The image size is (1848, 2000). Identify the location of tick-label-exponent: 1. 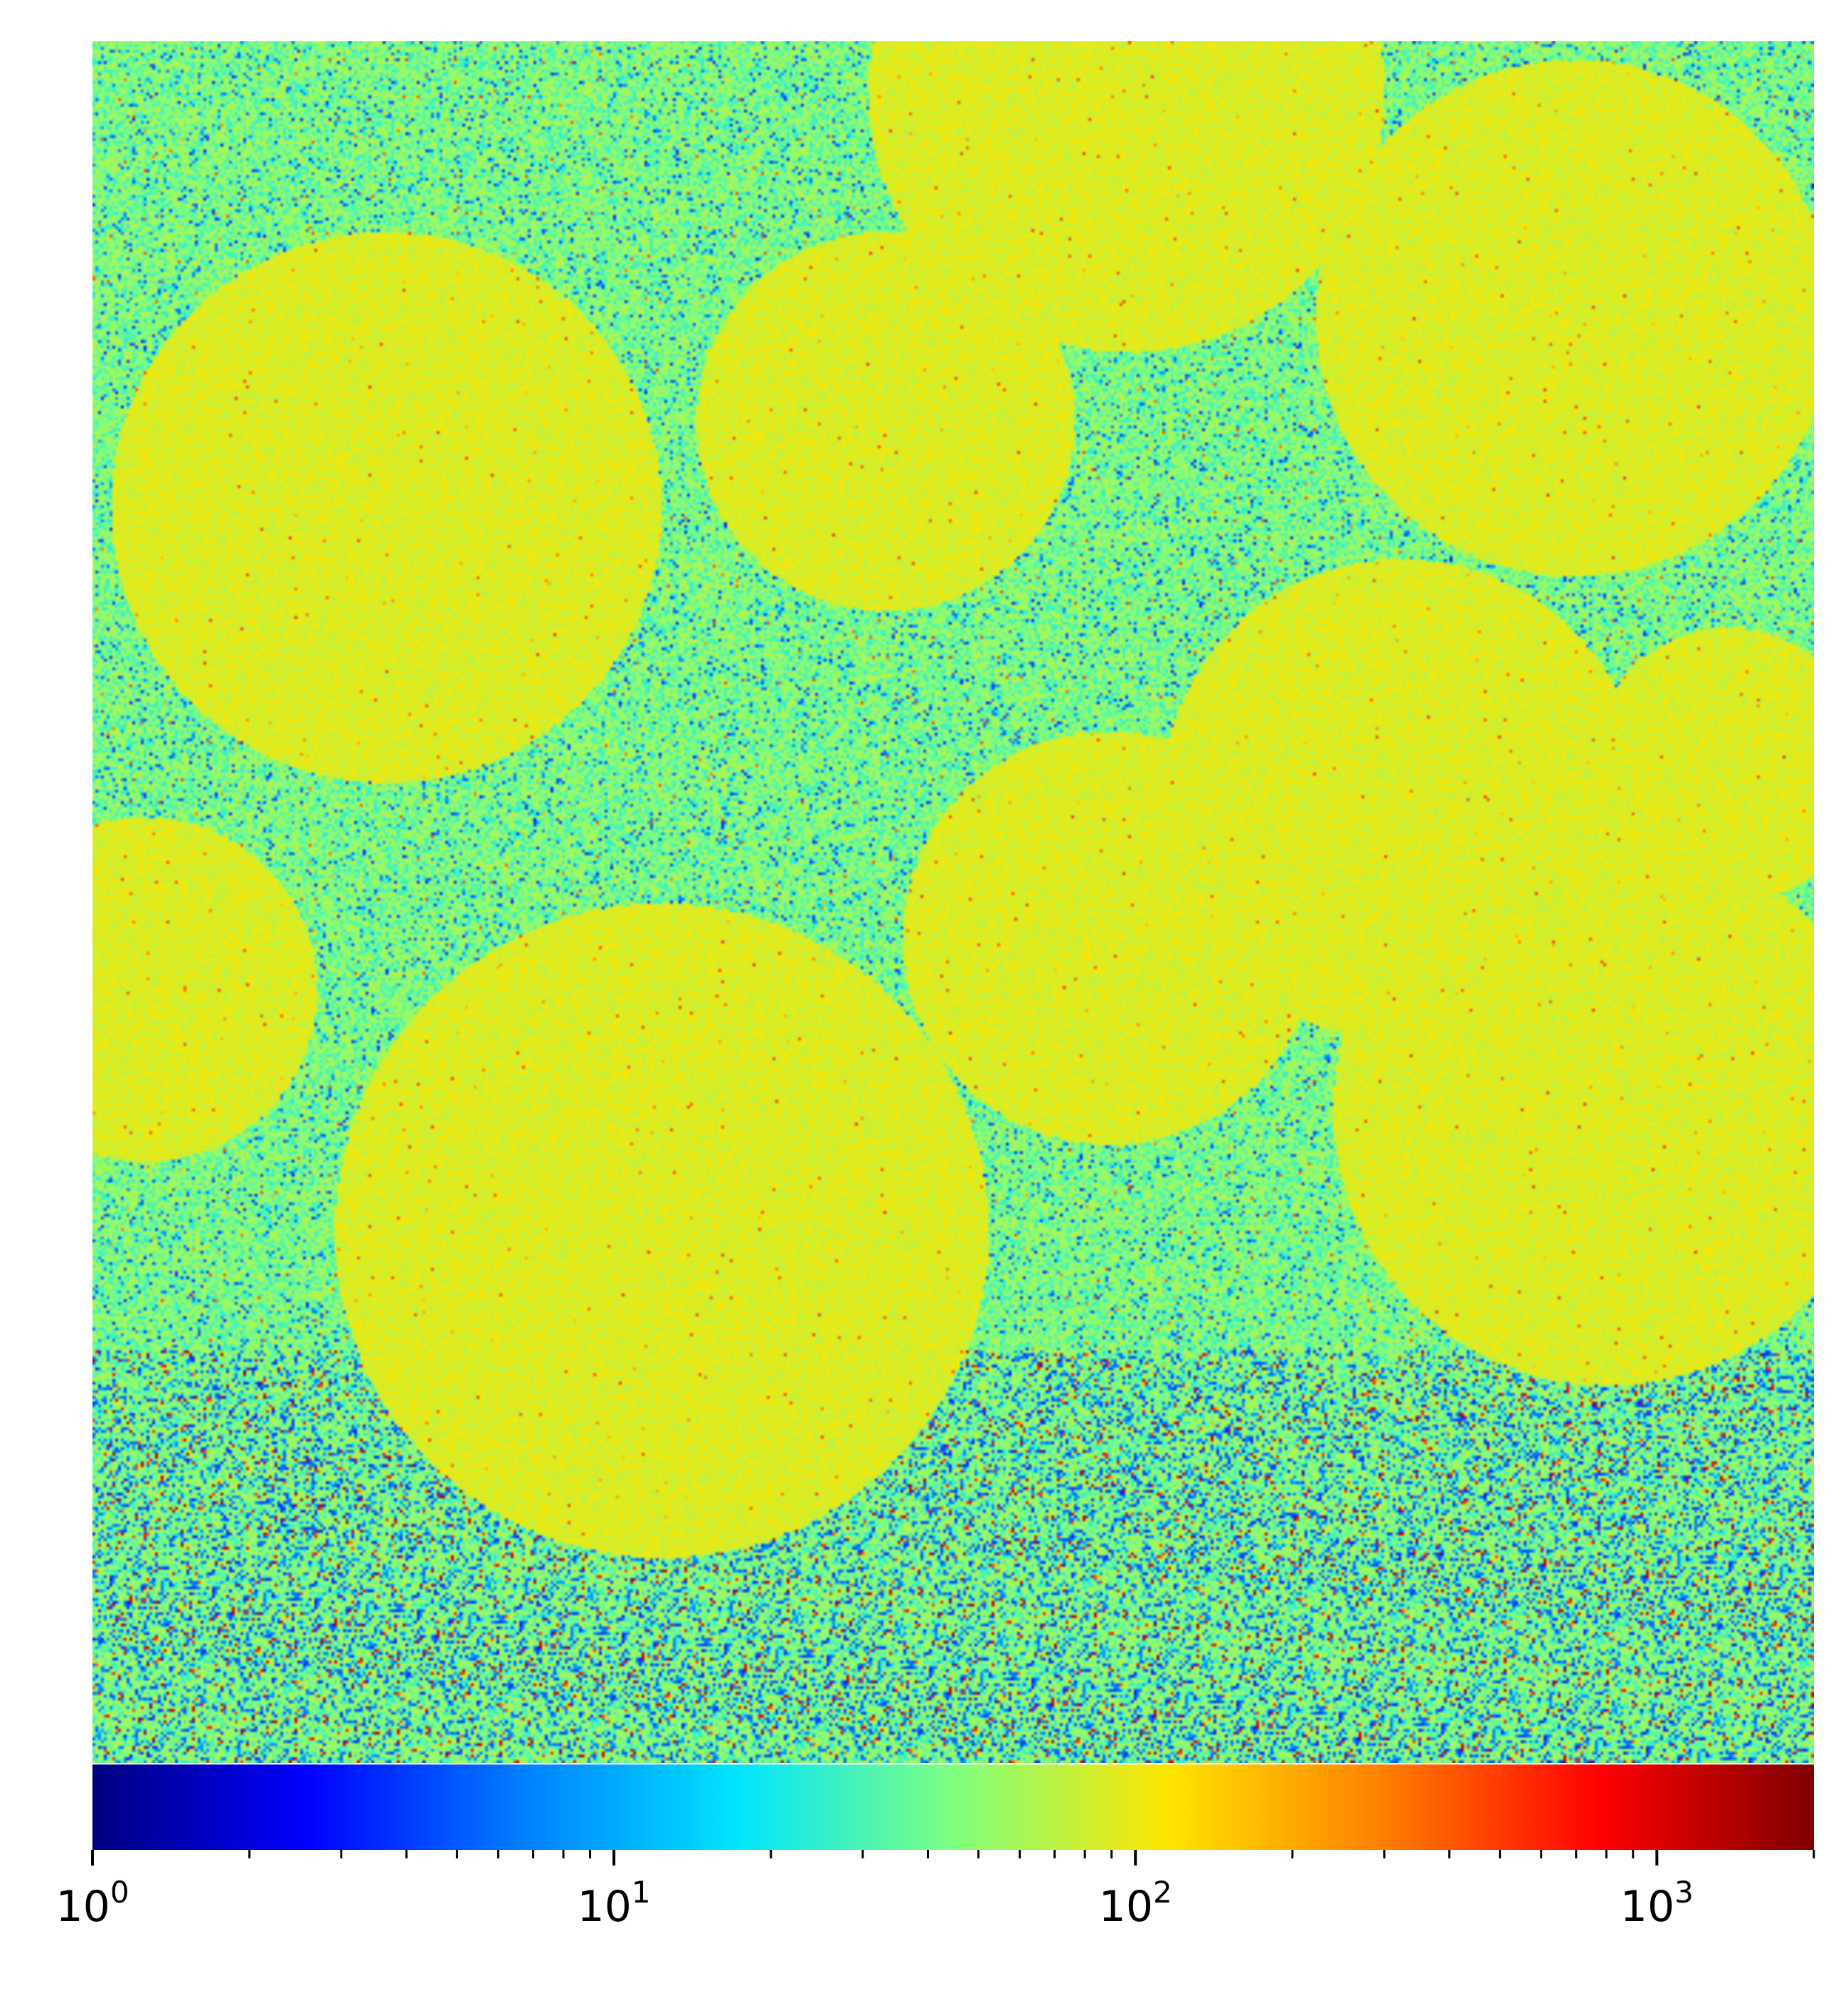
(641, 1892).